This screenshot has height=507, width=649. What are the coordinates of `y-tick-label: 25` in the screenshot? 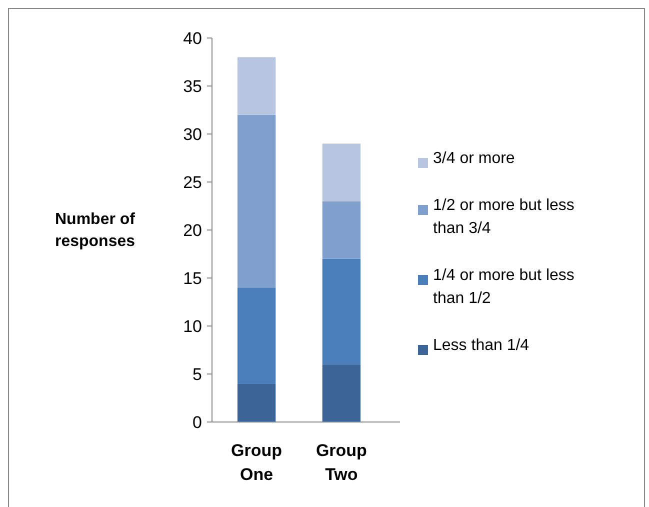 It's located at (192, 182).